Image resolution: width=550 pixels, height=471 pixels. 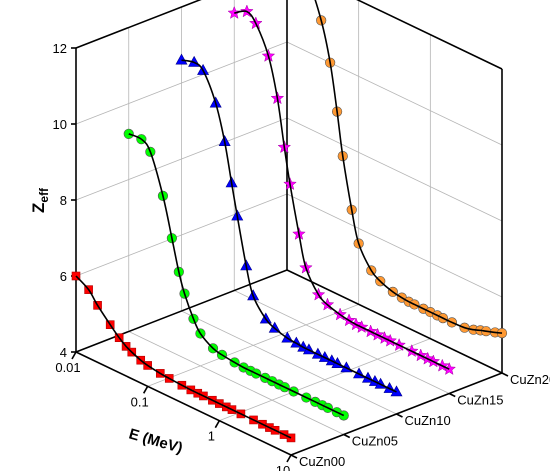 I want to click on x-tick-label: 10, so click(x=283, y=467).